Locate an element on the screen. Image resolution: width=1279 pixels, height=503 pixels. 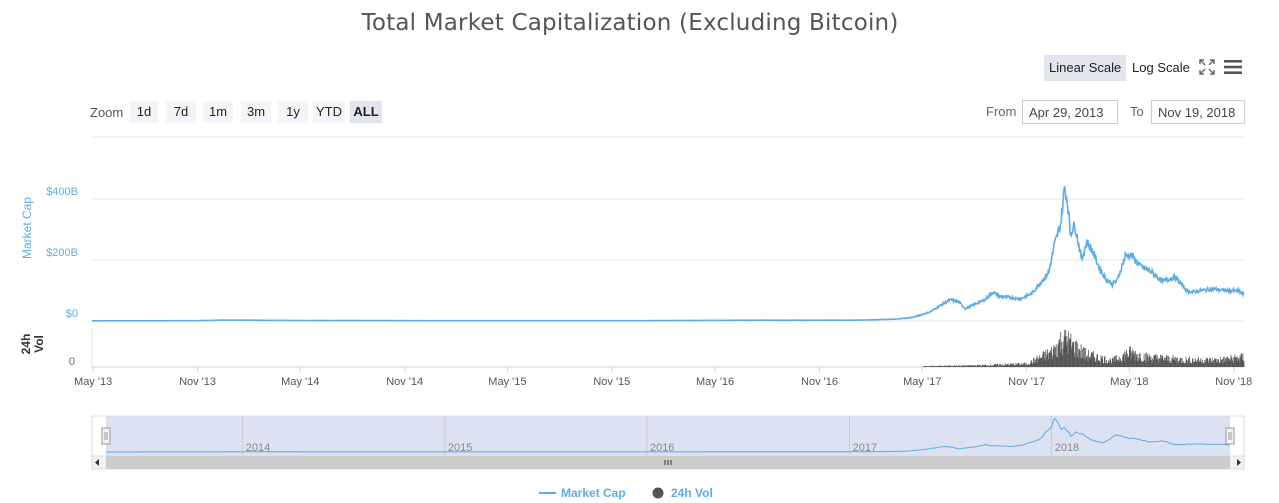
navigator-handle-left is located at coordinates (106, 436).